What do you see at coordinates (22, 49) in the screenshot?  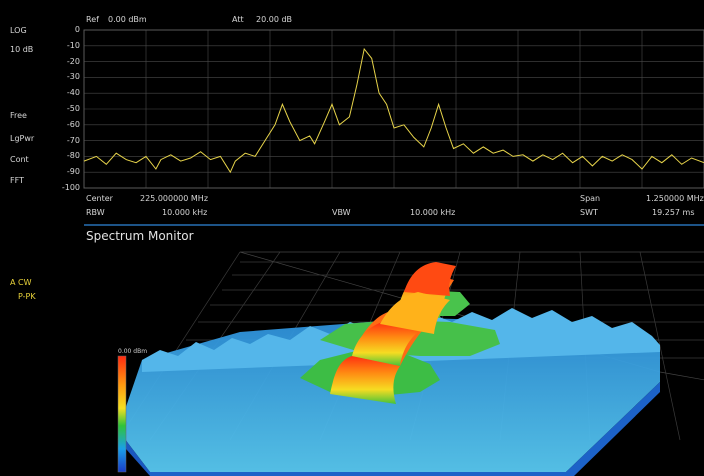 I see `scale-division: 10 dB` at bounding box center [22, 49].